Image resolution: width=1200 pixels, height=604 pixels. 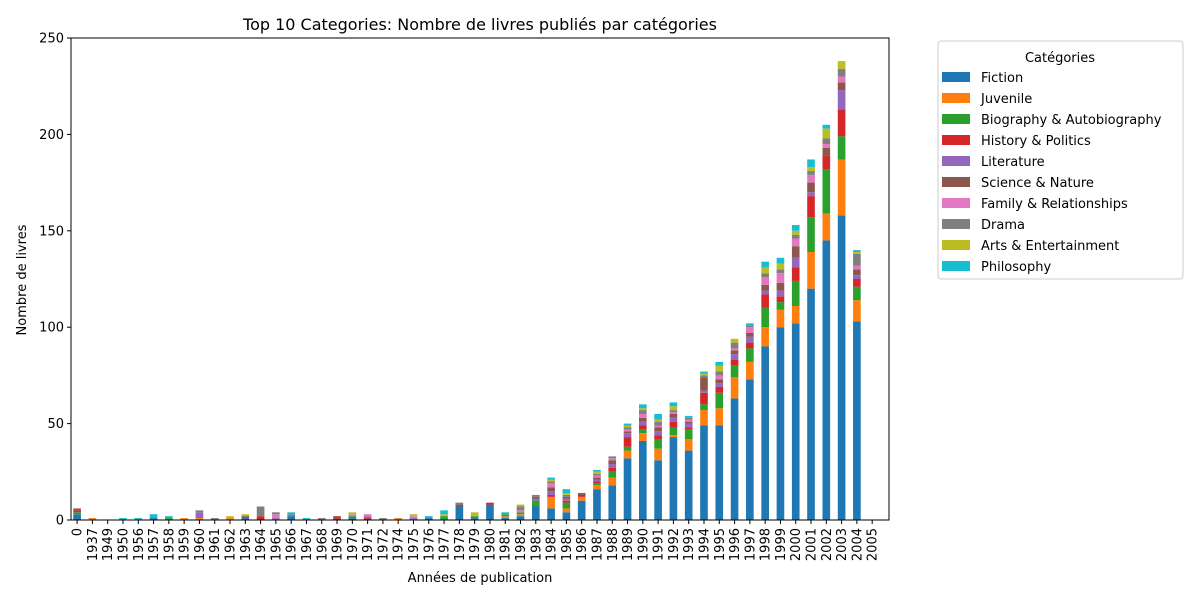 I want to click on legend-label-5: Science & Nature, so click(x=1037, y=183).